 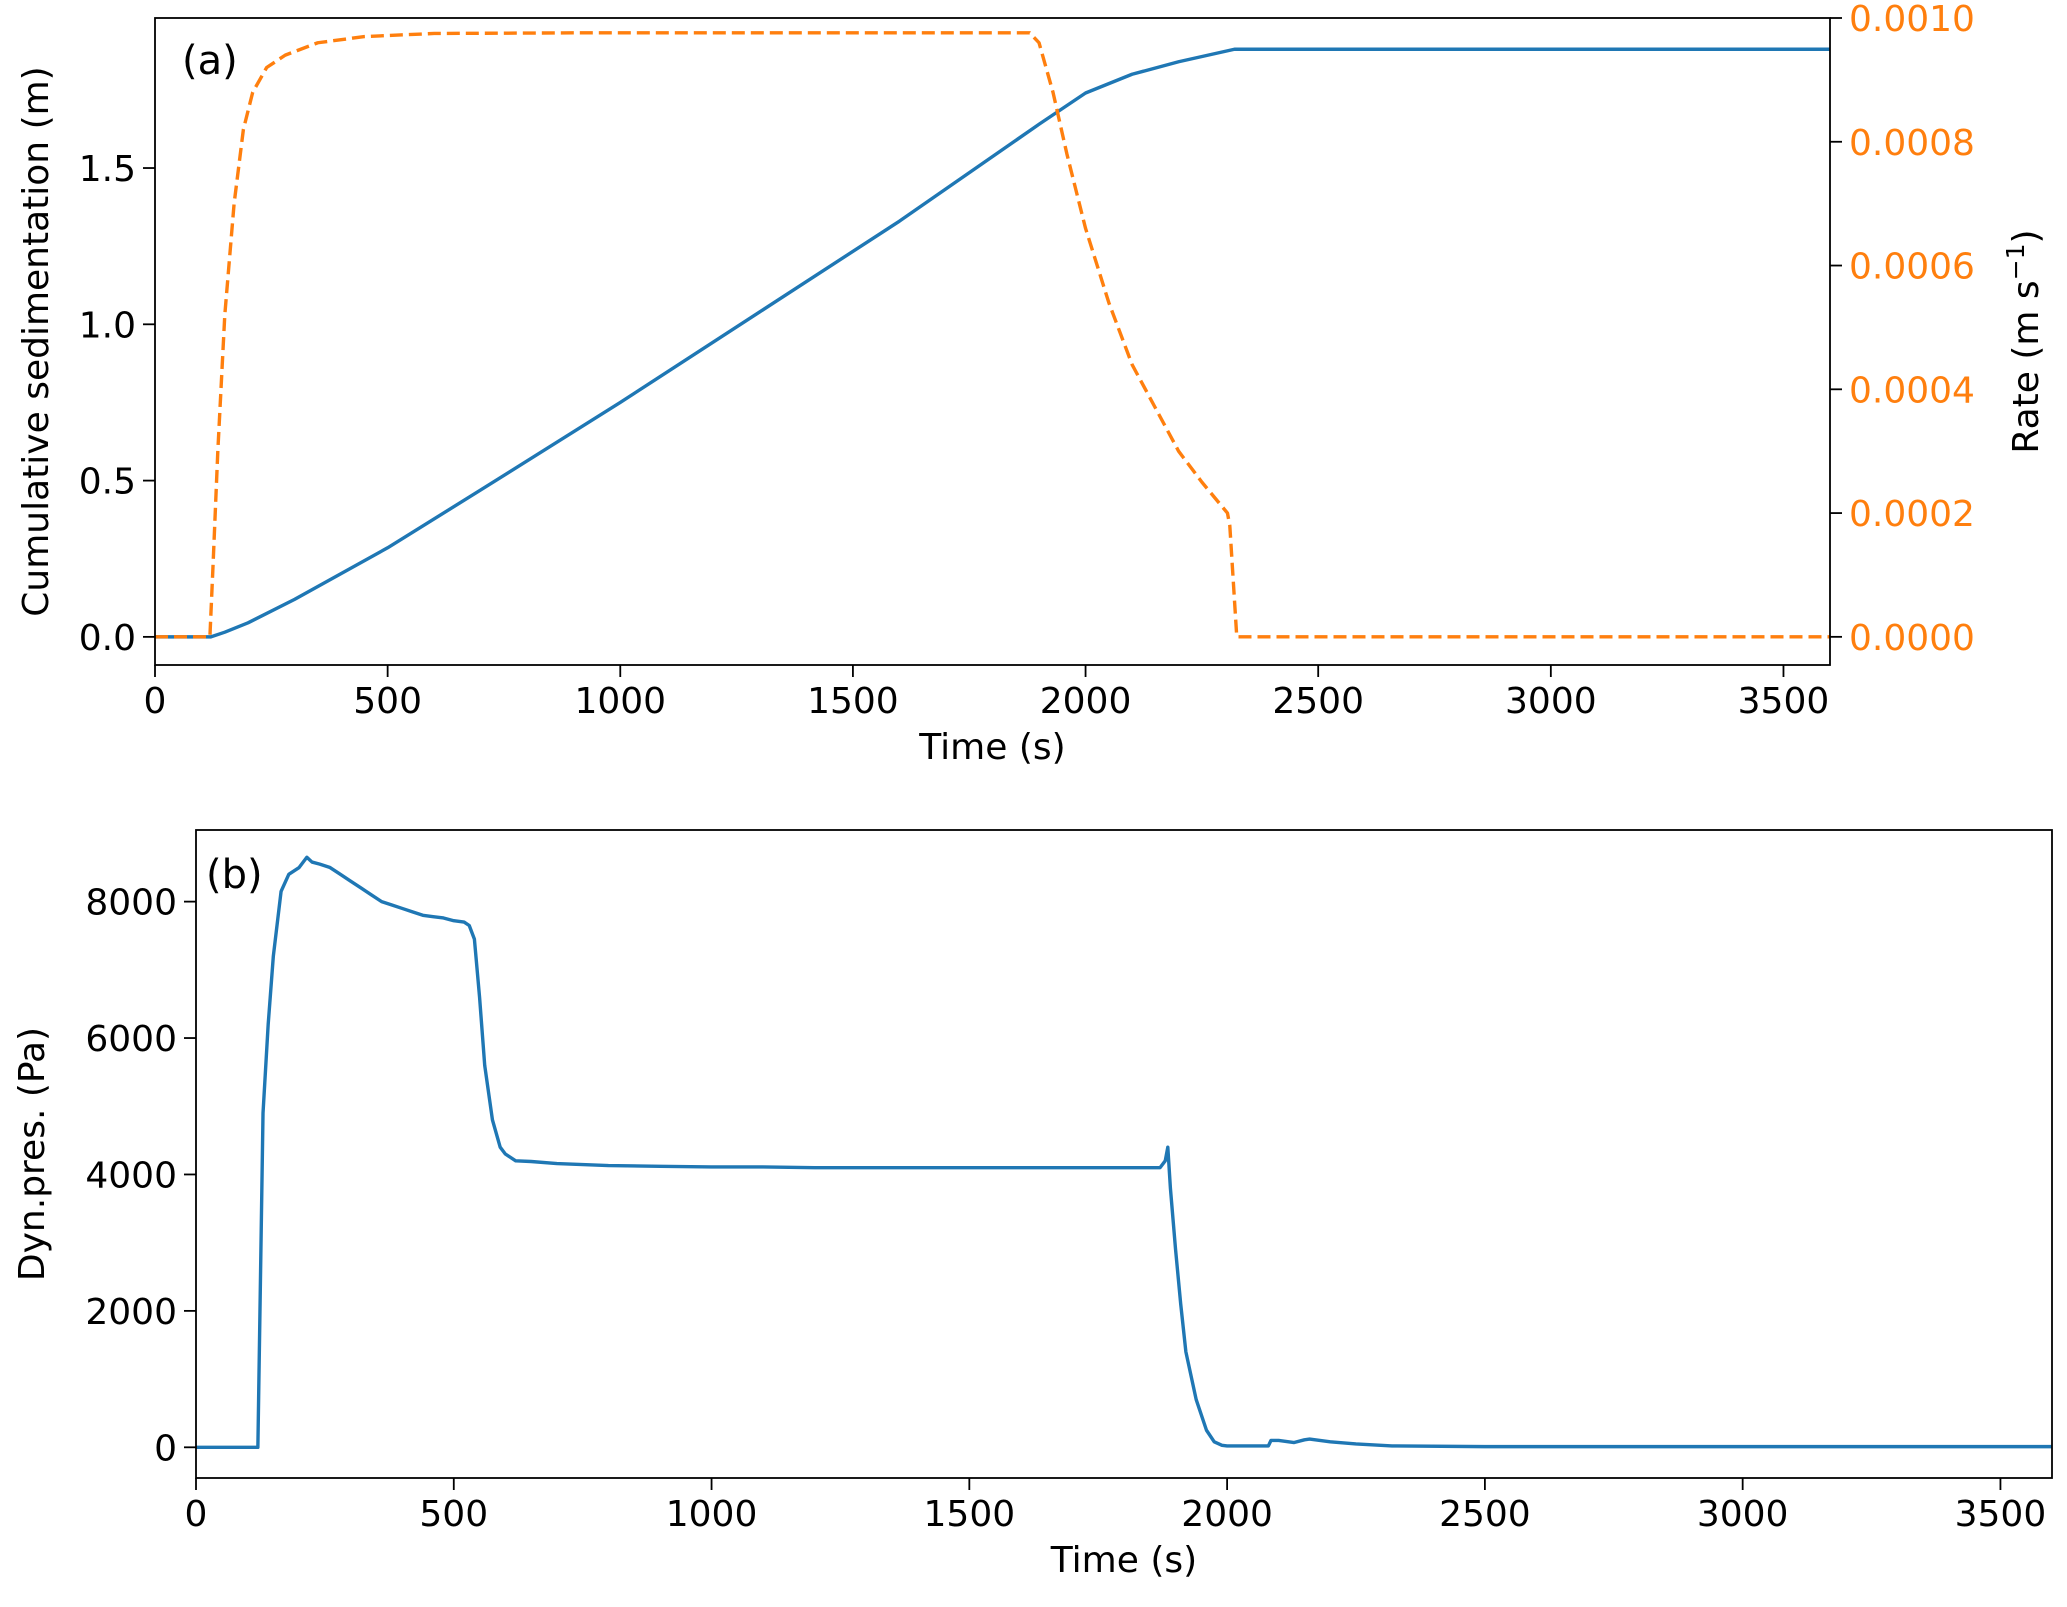 What do you see at coordinates (1912, 143) in the screenshot?
I see `y2-tick-label: 0.0008` at bounding box center [1912, 143].